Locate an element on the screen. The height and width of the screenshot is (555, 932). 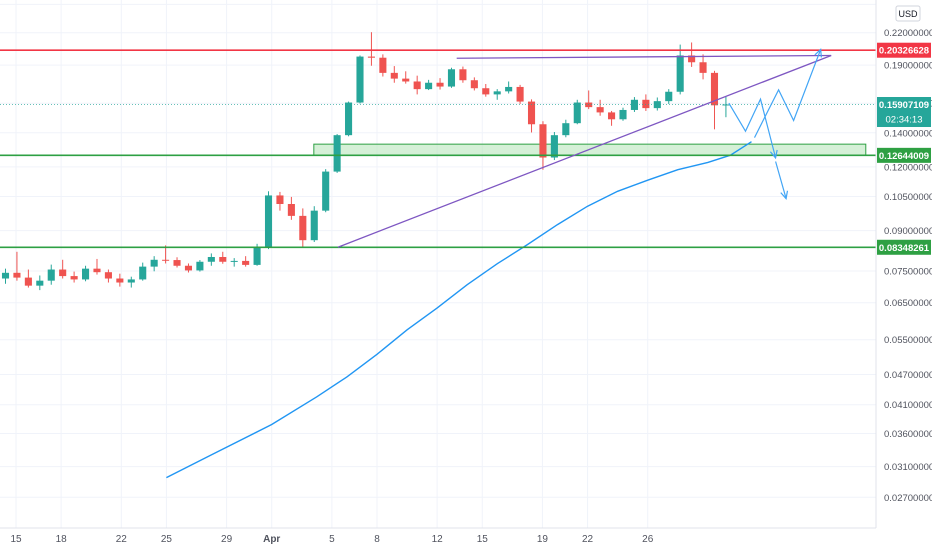
price-tick-label: 0.19000000 is located at coordinates (908, 66).